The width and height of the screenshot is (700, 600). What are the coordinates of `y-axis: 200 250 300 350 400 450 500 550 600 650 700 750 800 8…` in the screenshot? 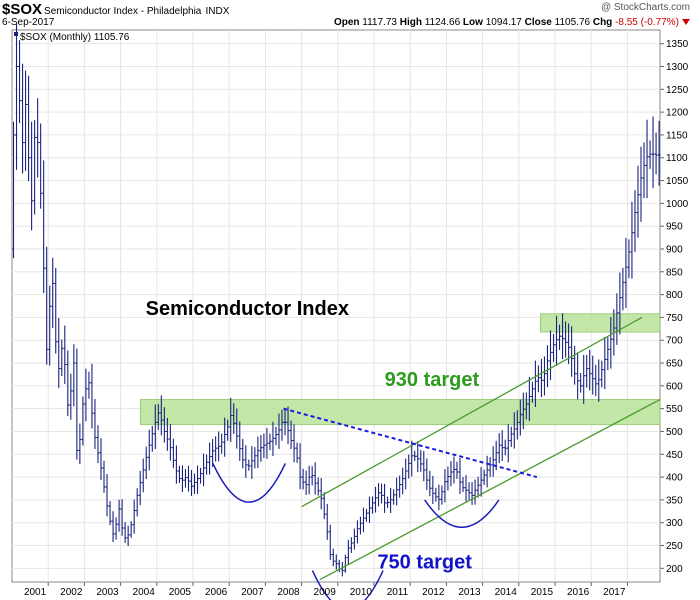 It's located at (674, 307).